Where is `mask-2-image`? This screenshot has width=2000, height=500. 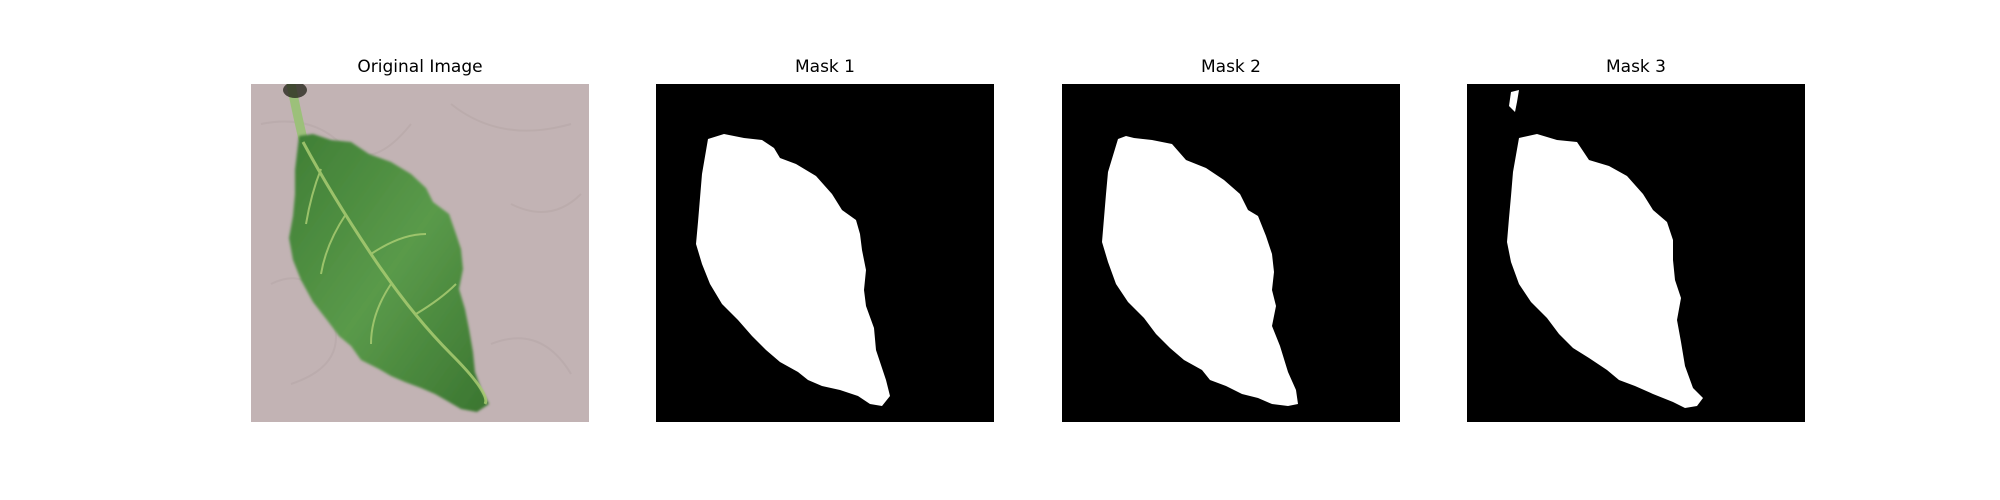 mask-2-image is located at coordinates (1231, 253).